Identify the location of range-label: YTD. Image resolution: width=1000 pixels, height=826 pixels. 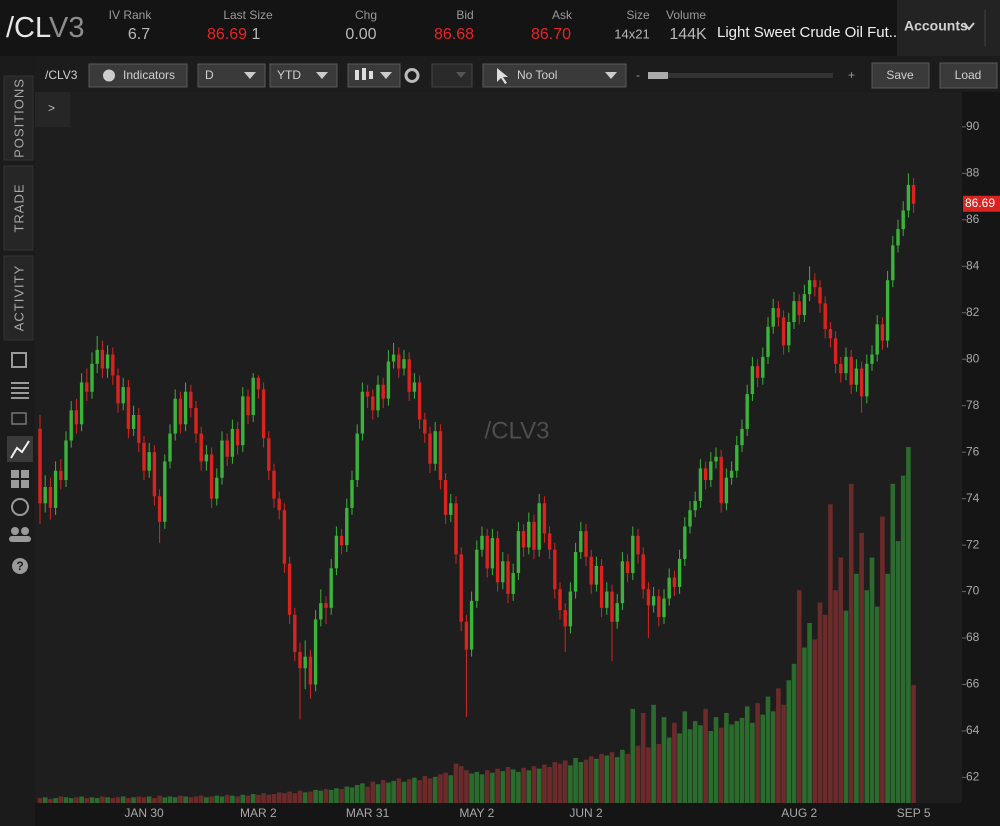
(289, 75).